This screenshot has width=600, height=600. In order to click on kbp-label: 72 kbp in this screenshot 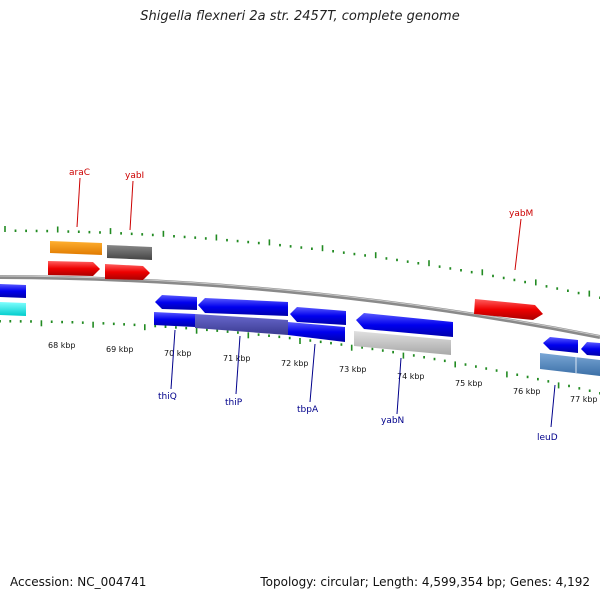, I will do `click(295, 363)`.